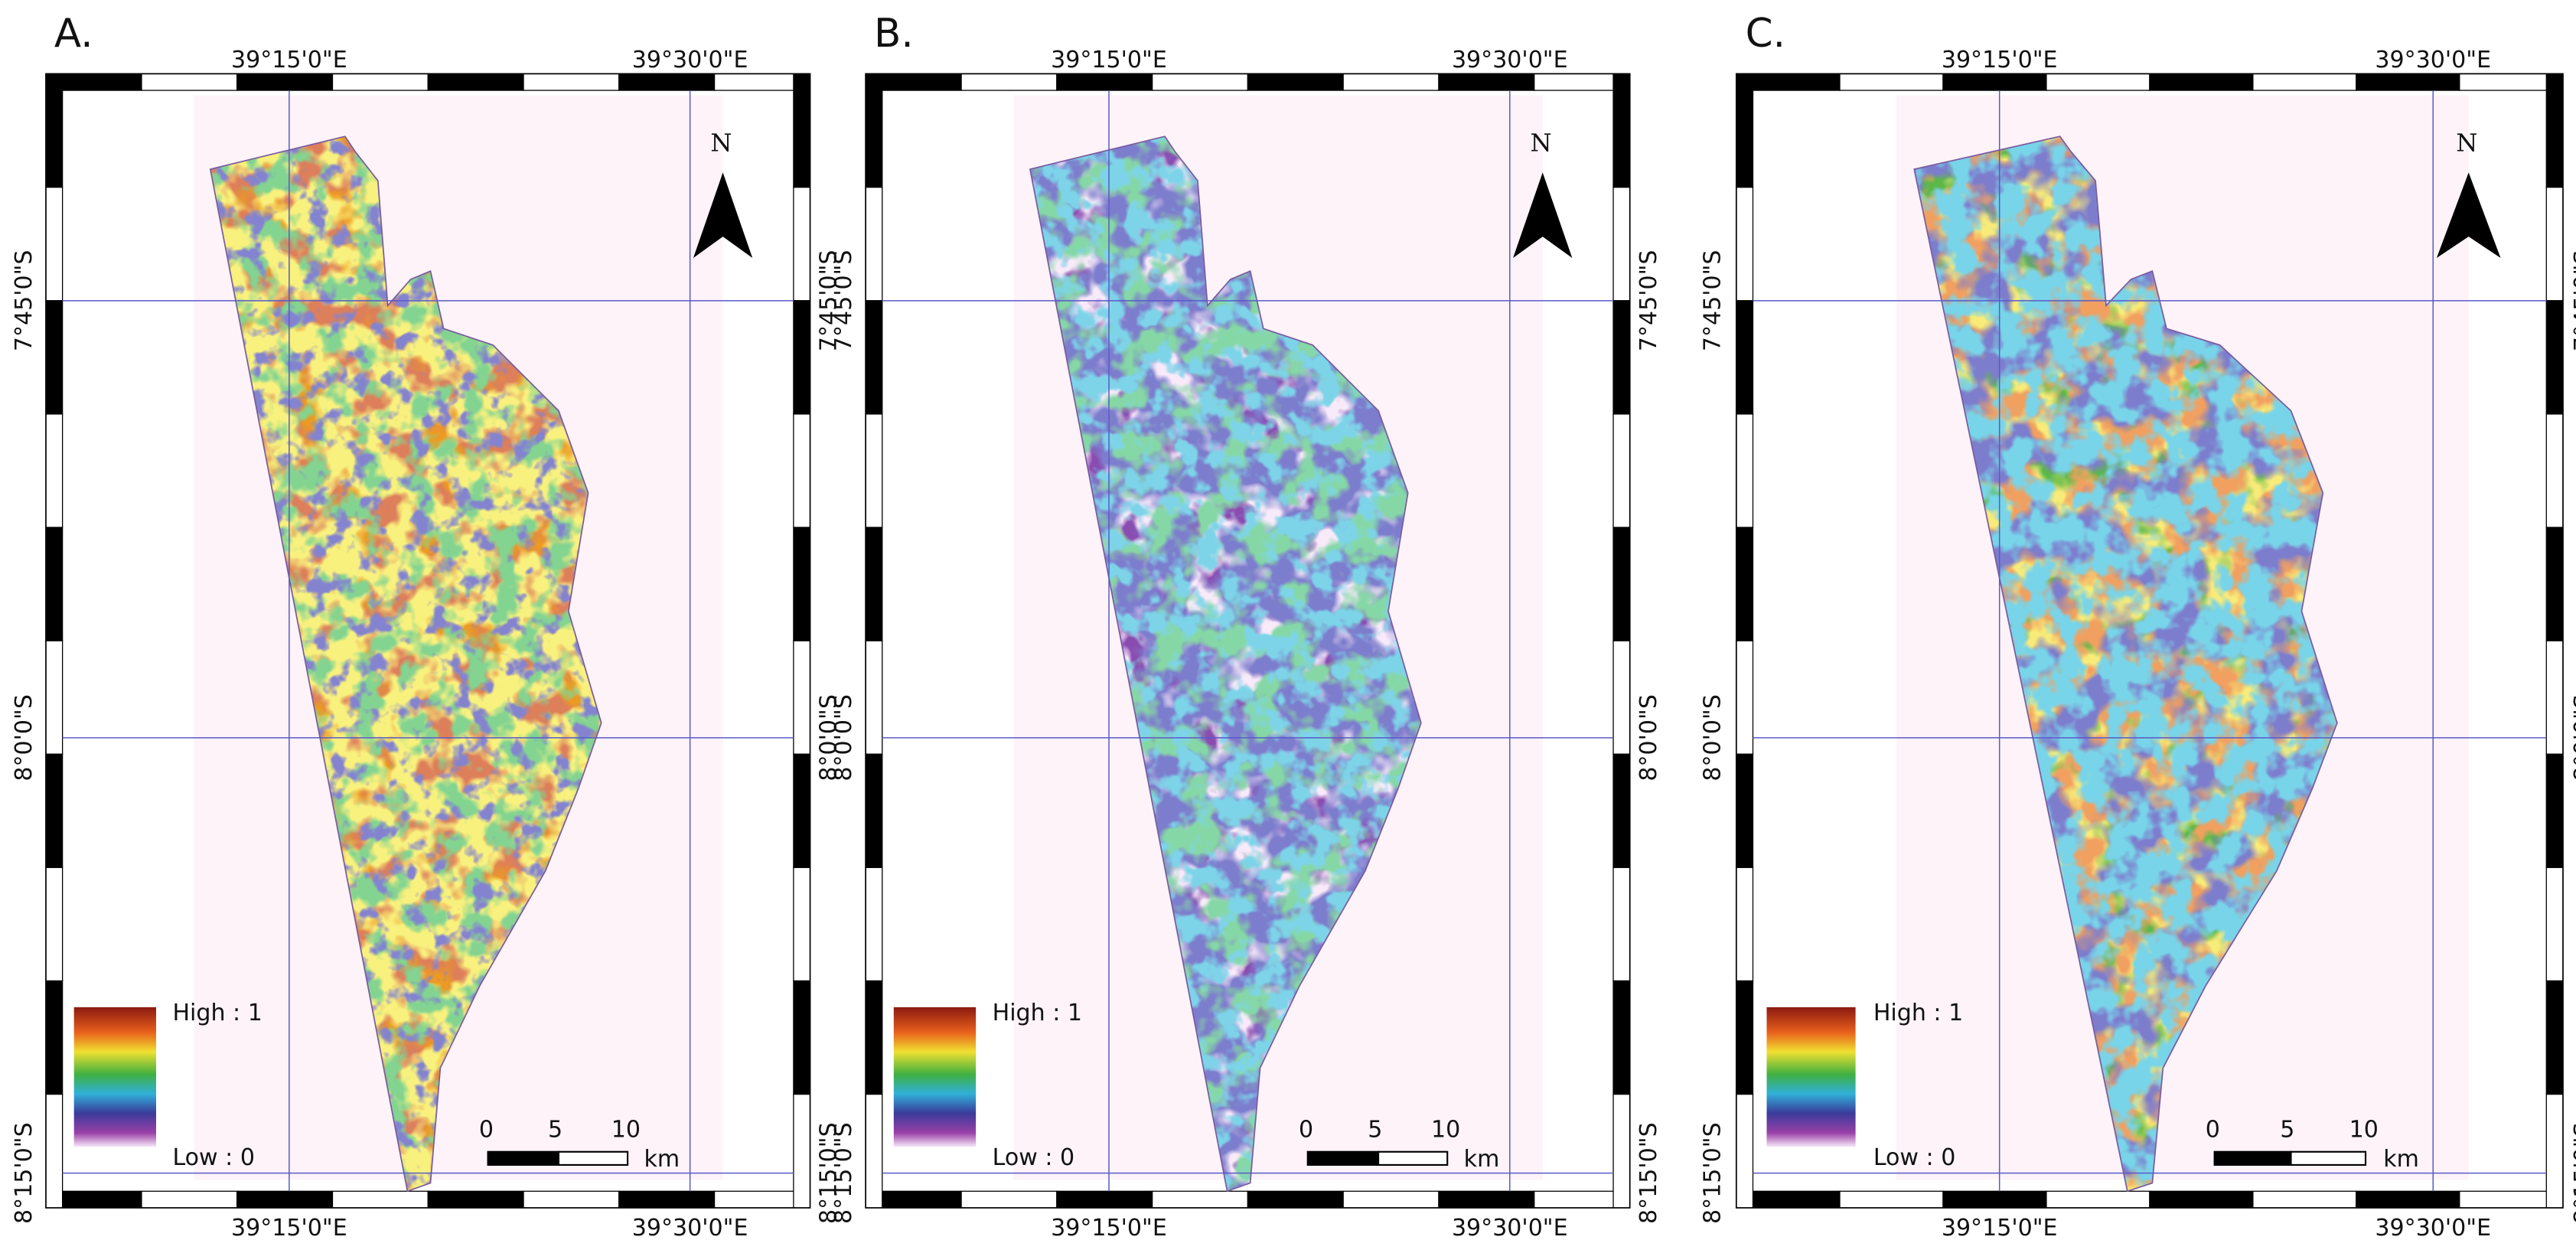 The height and width of the screenshot is (1253, 2576). I want to click on north-arrow, so click(1543, 216).